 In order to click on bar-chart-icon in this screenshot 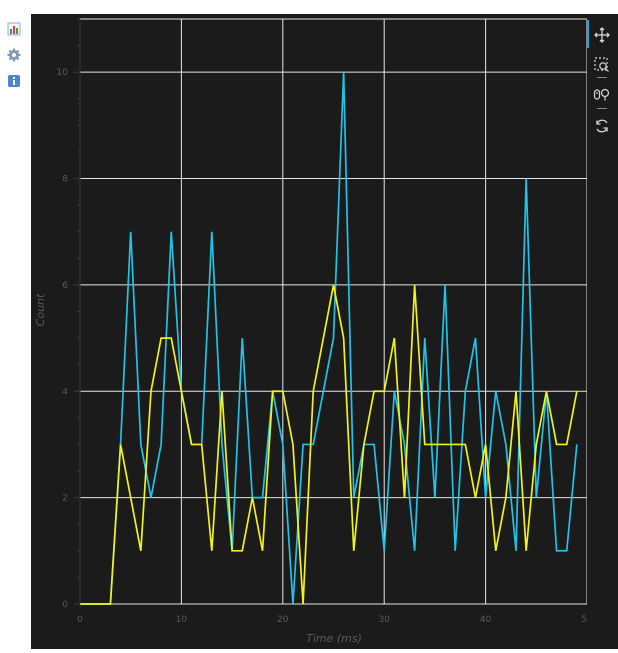, I will do `click(14, 29)`.